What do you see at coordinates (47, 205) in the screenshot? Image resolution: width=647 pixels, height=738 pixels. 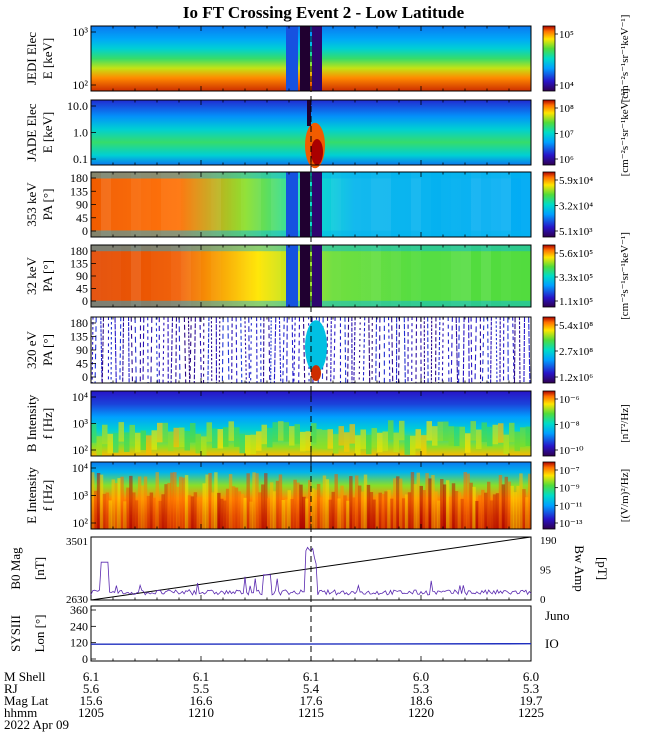 I see `y-axis-label-units: PA [°]` at bounding box center [47, 205].